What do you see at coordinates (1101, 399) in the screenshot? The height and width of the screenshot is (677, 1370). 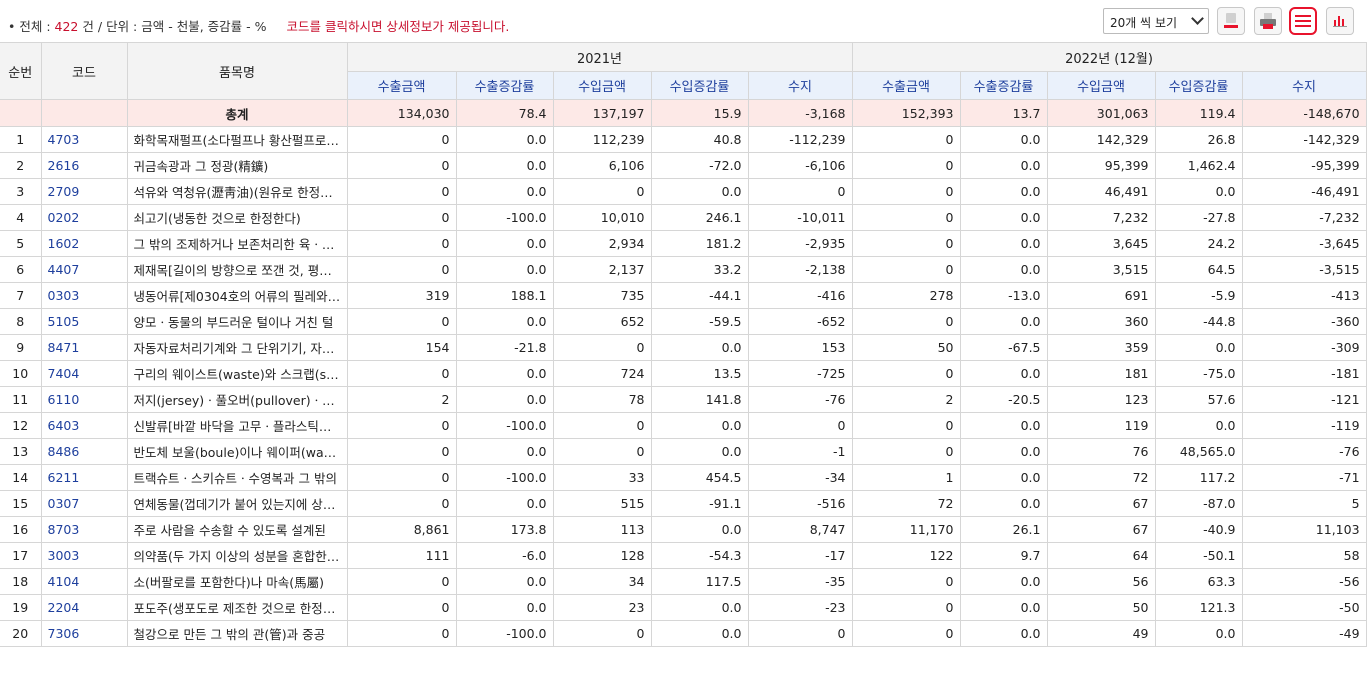 I see `row-value-cell: 123` at bounding box center [1101, 399].